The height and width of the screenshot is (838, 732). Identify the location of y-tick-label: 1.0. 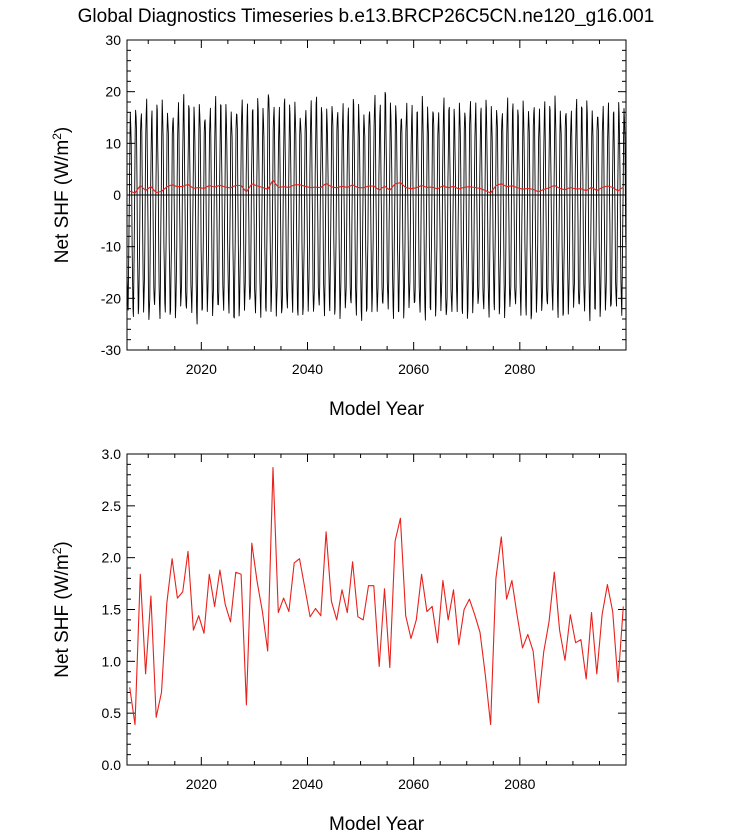
(112, 661).